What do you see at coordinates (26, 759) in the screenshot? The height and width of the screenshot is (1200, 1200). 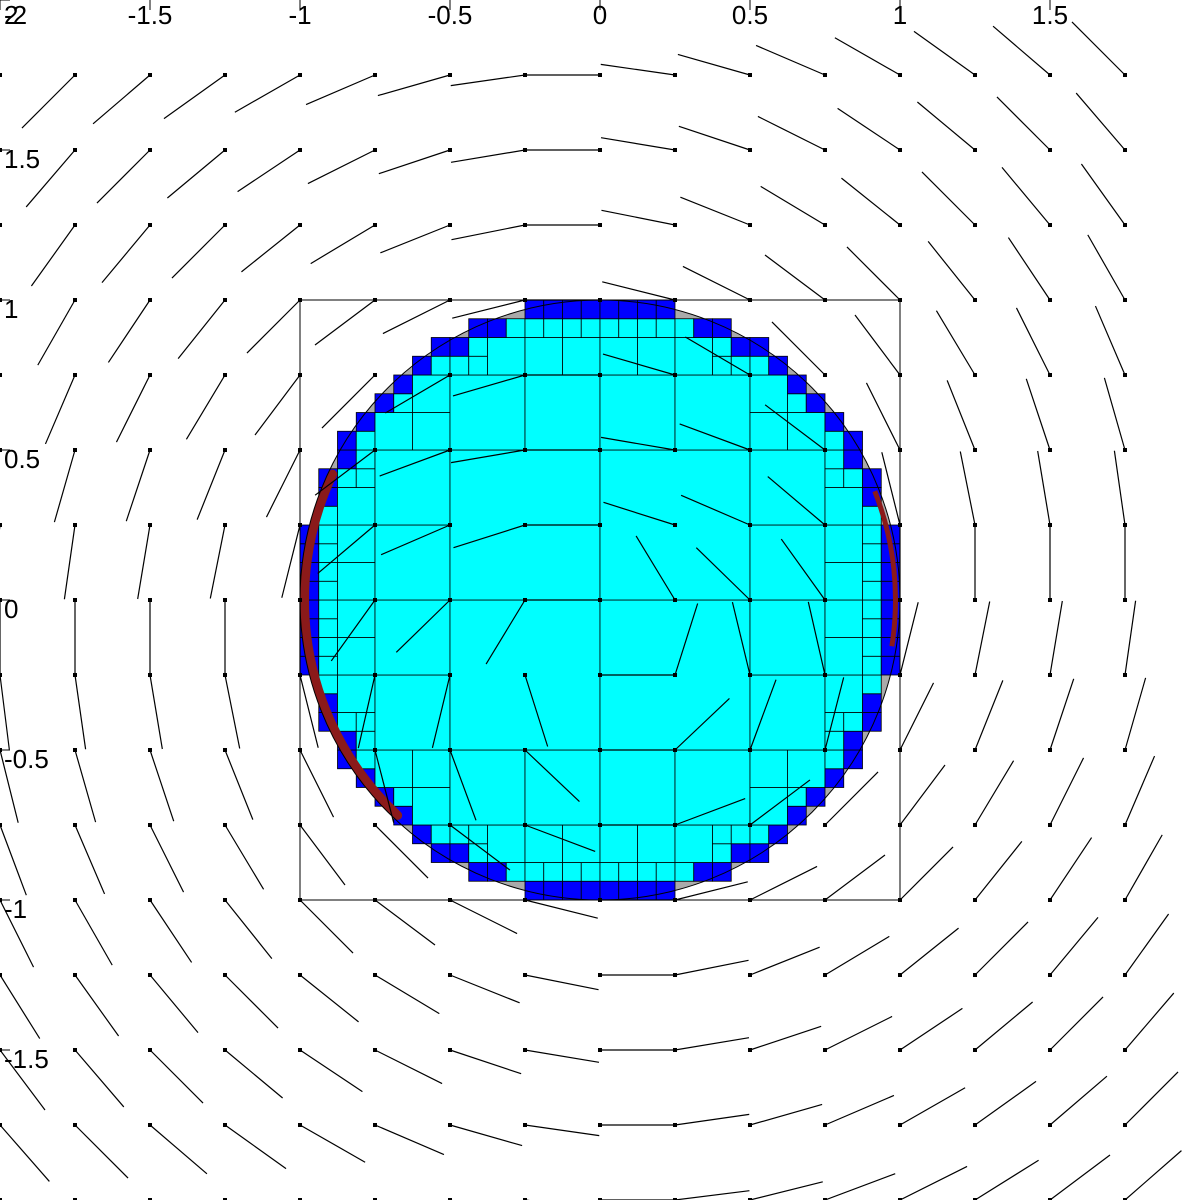 I see `y-tick-label: -0.5` at bounding box center [26, 759].